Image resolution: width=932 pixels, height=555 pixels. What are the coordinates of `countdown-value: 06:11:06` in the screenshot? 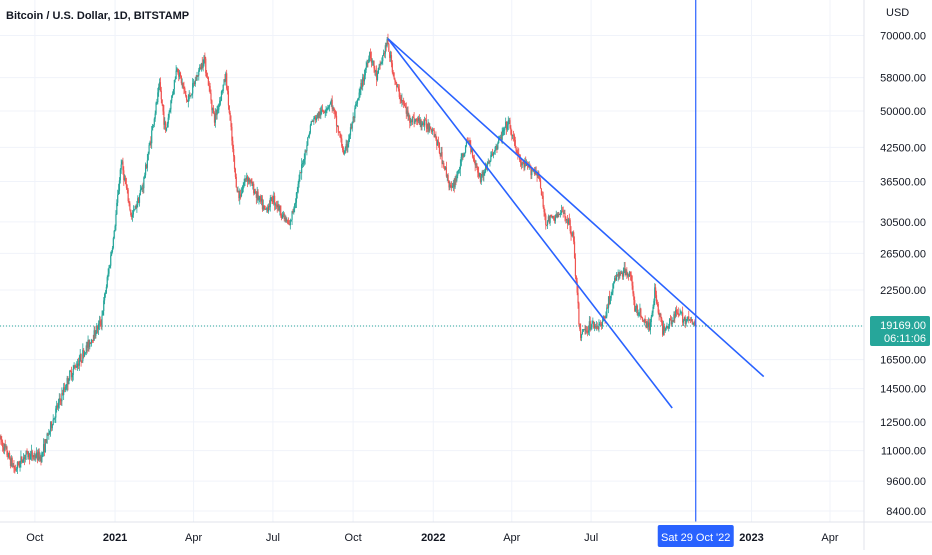 It's located at (905, 339).